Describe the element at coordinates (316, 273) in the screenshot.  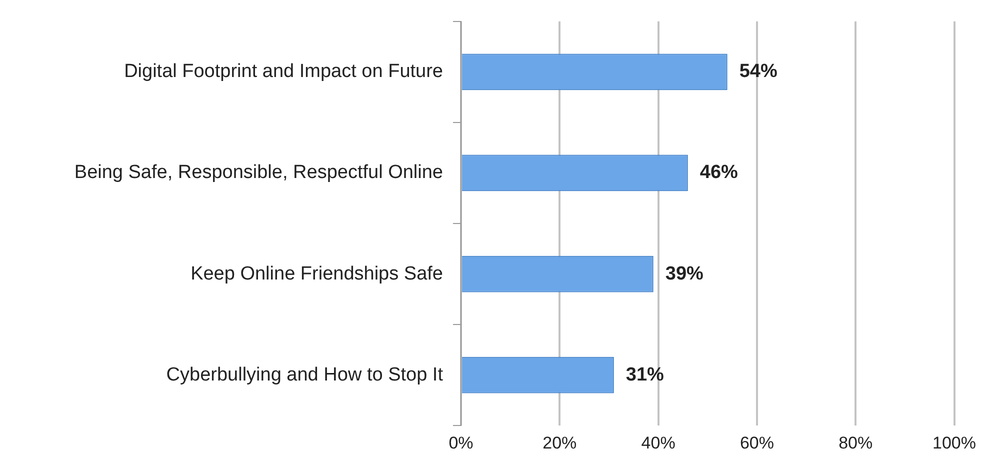
I see `y-tick-label: Keep Online Friendships Safe` at that location.